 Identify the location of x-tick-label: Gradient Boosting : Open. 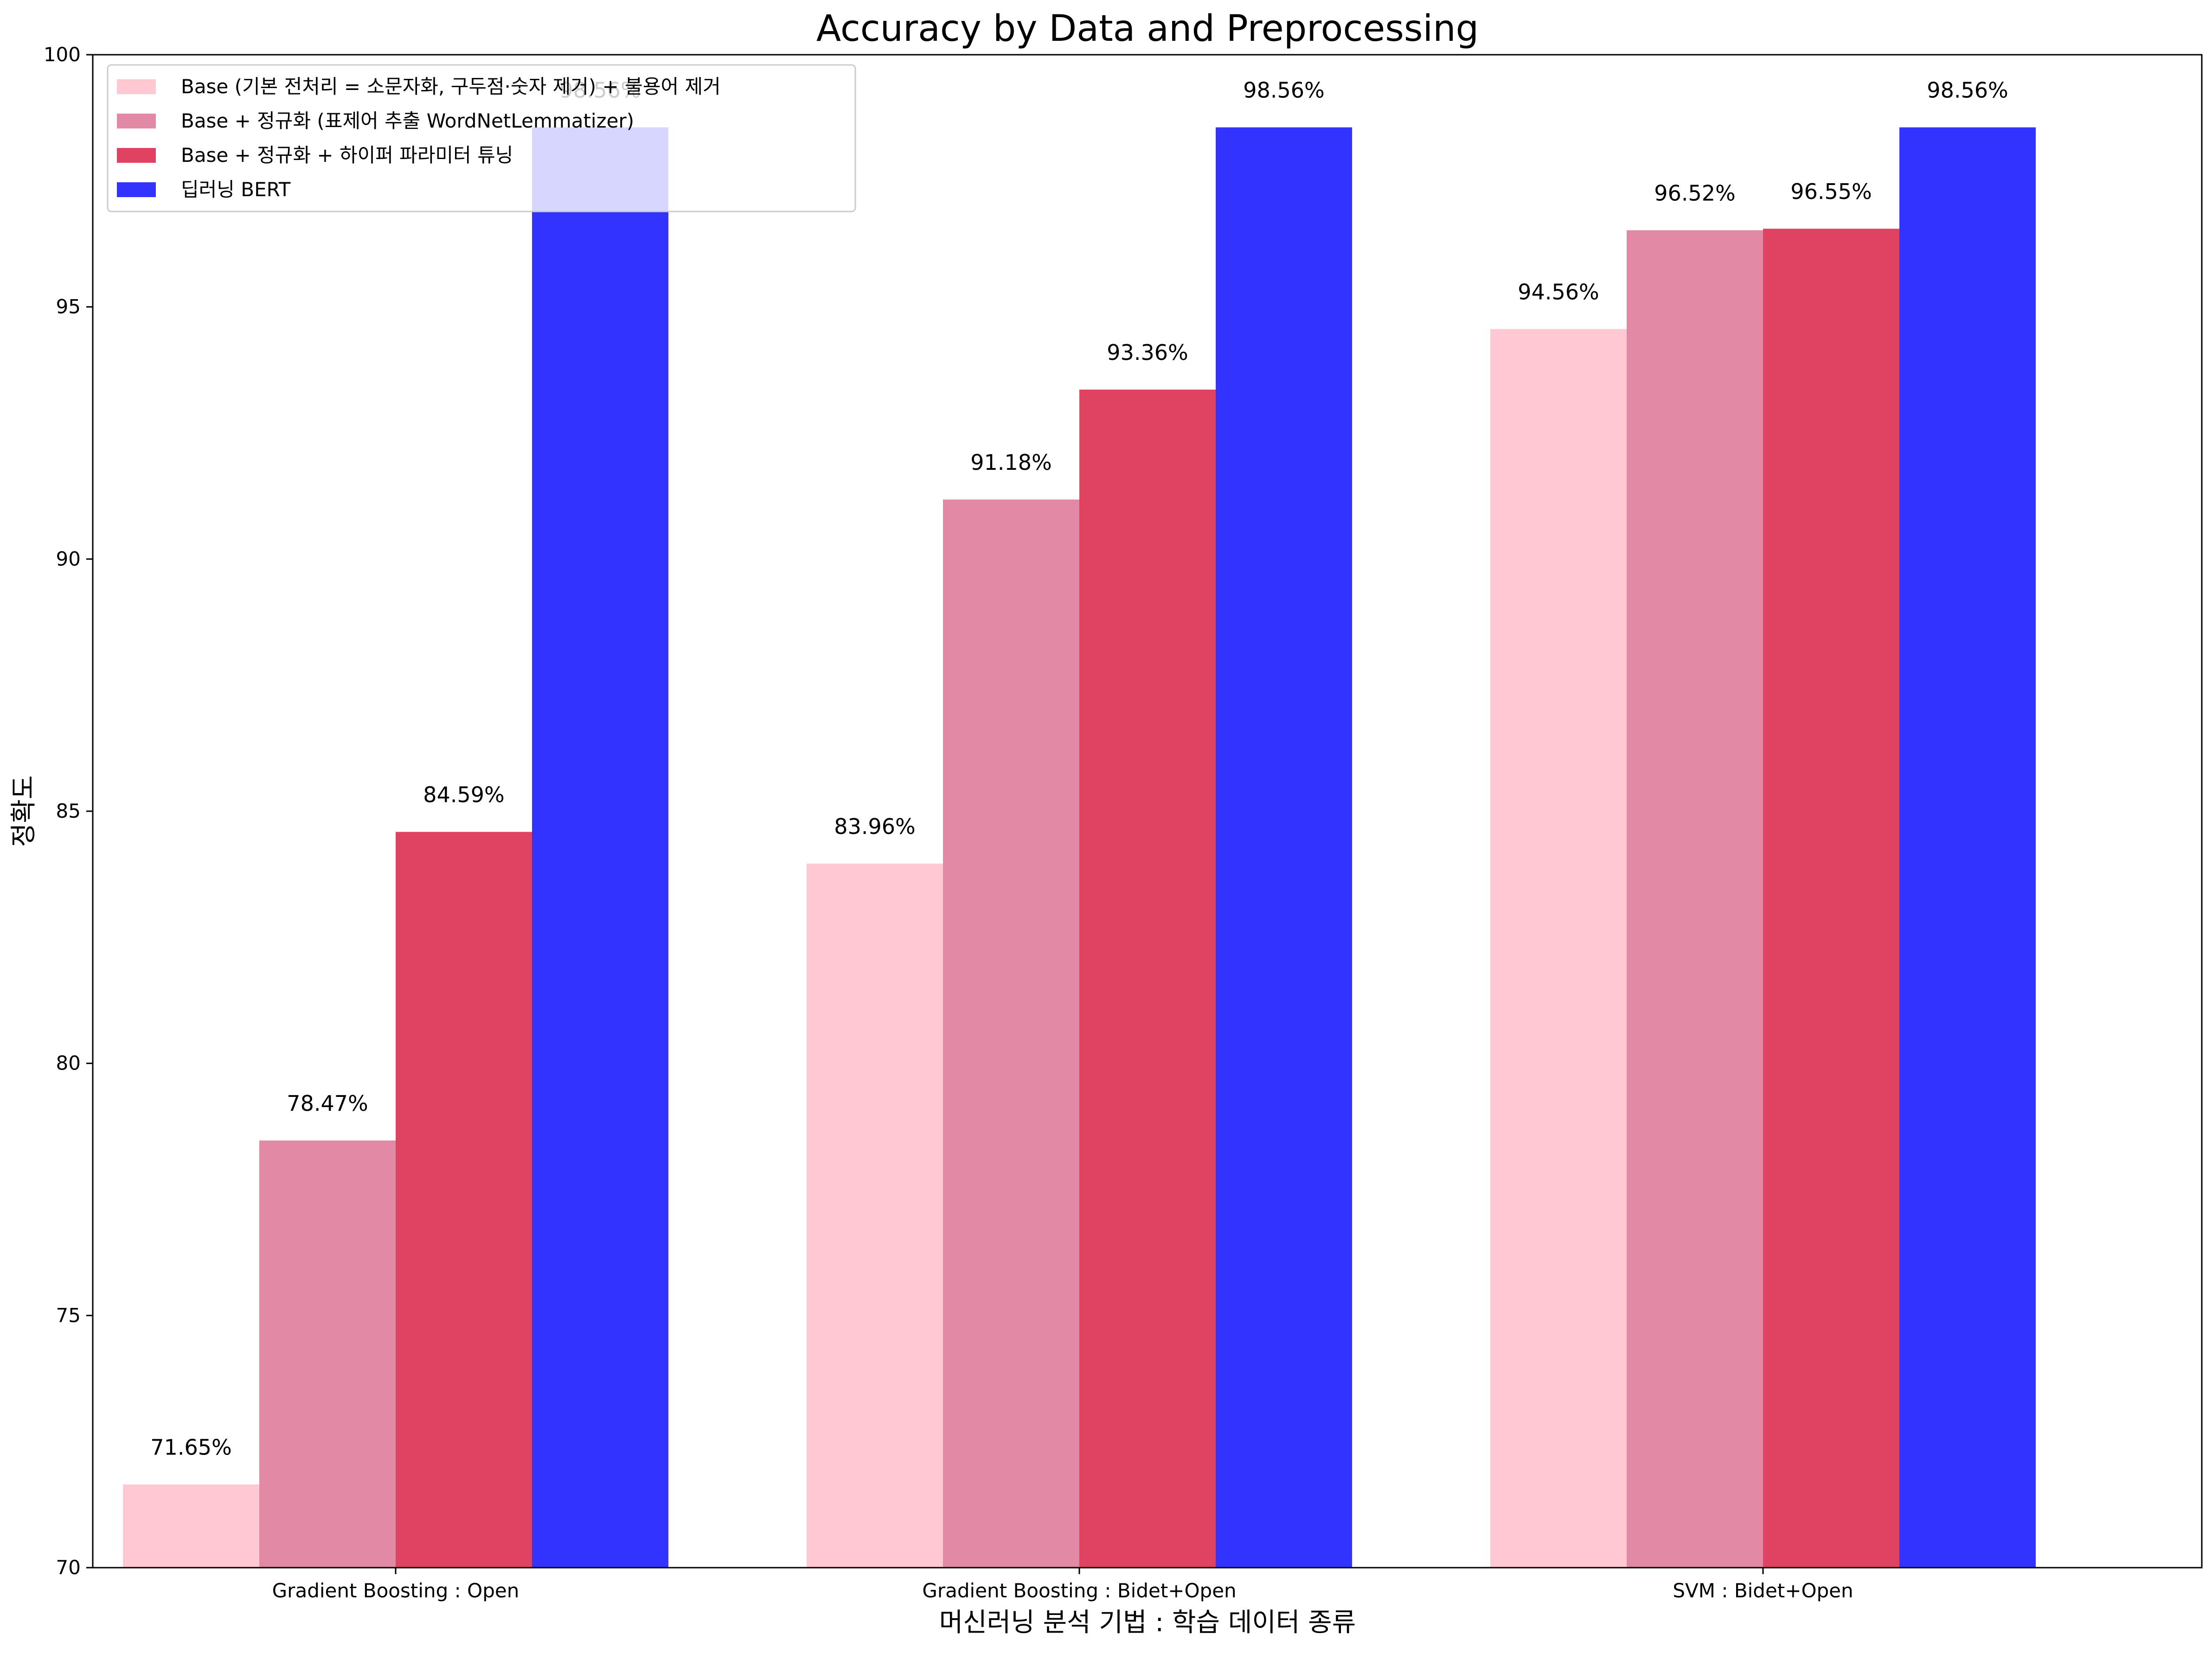
(395, 1591).